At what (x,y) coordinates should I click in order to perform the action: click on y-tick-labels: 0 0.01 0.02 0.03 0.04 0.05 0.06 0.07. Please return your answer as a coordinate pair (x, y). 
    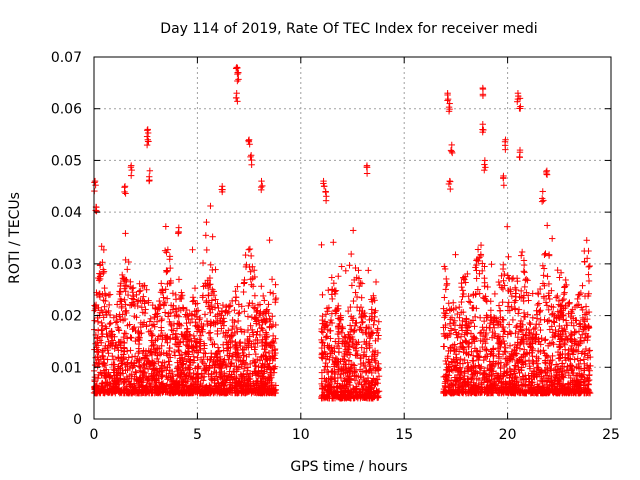
    Looking at the image, I should click on (66, 239).